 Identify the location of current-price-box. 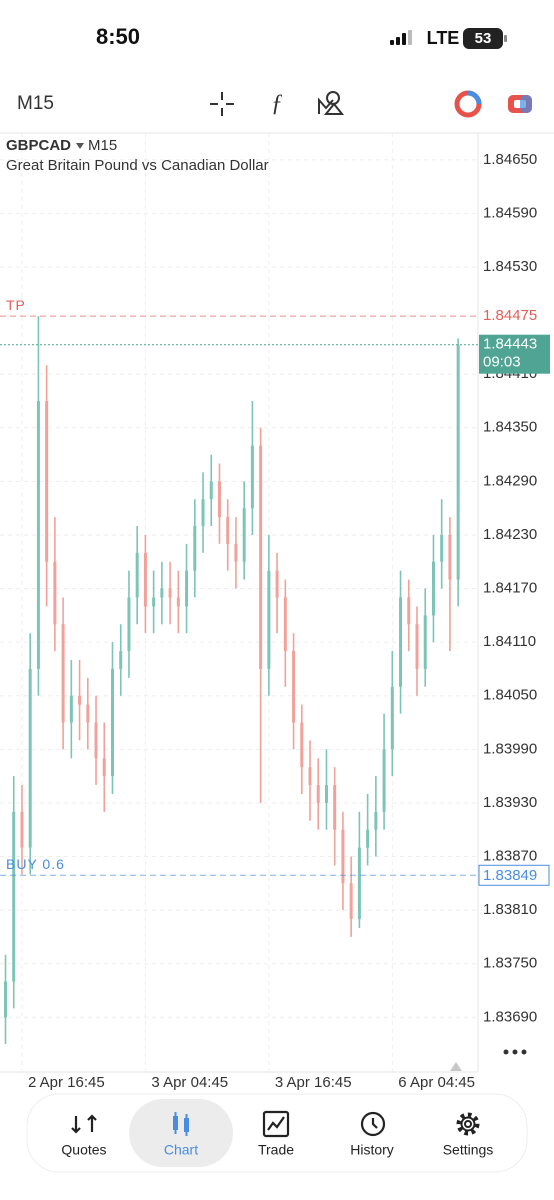
(514, 354).